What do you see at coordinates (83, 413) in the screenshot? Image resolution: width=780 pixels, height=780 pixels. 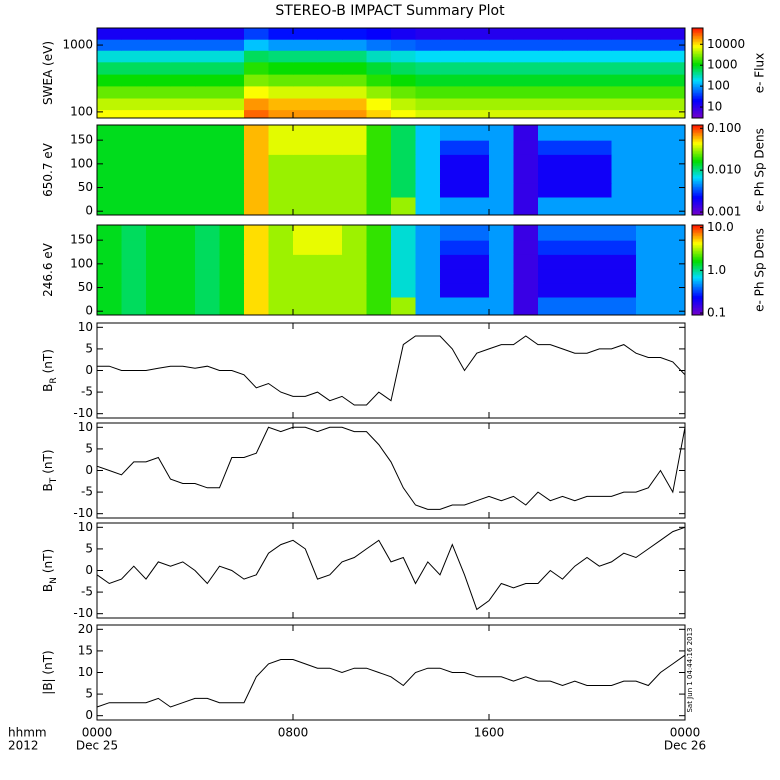 I see `y-tick-label: -10` at bounding box center [83, 413].